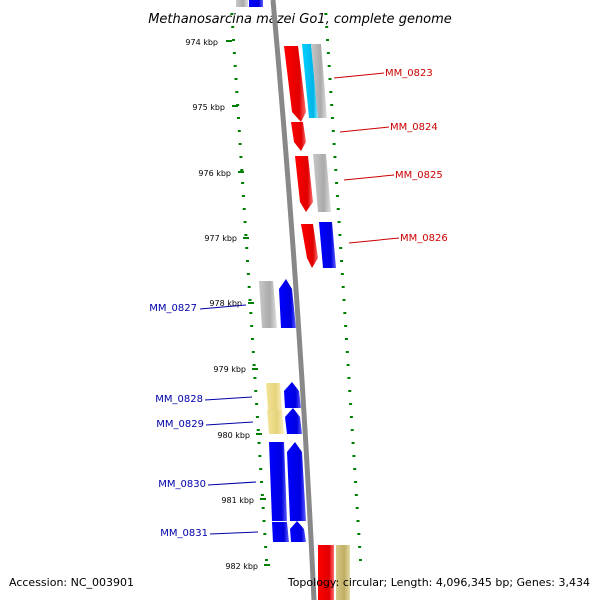  What do you see at coordinates (233, 435) in the screenshot?
I see `tick-label-980: 980 kbp` at bounding box center [233, 435].